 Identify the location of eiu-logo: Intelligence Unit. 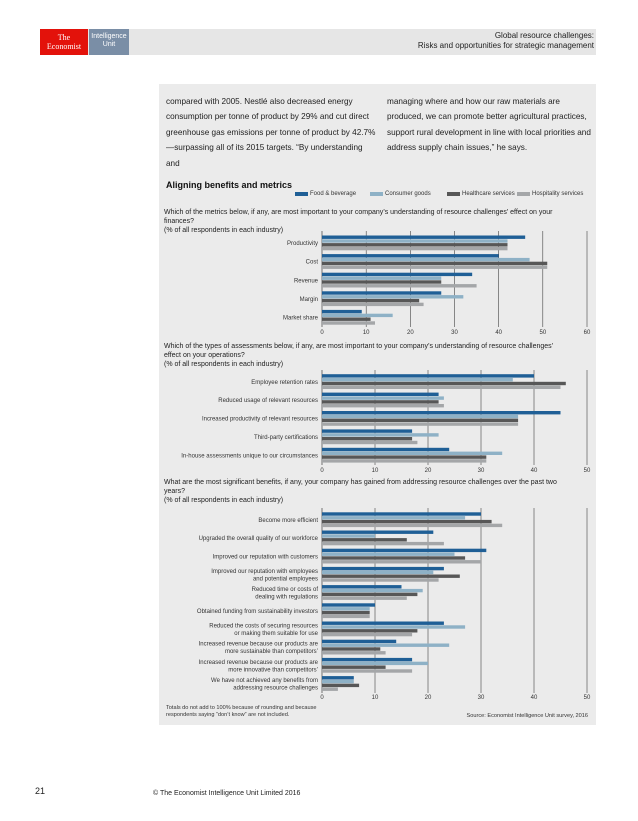
(109, 42).